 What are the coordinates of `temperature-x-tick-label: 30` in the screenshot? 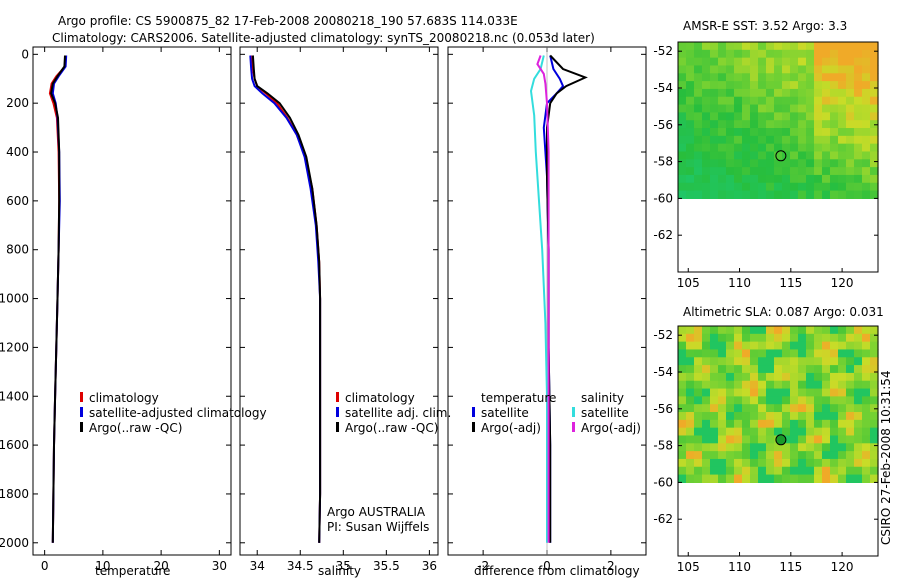 It's located at (219, 566).